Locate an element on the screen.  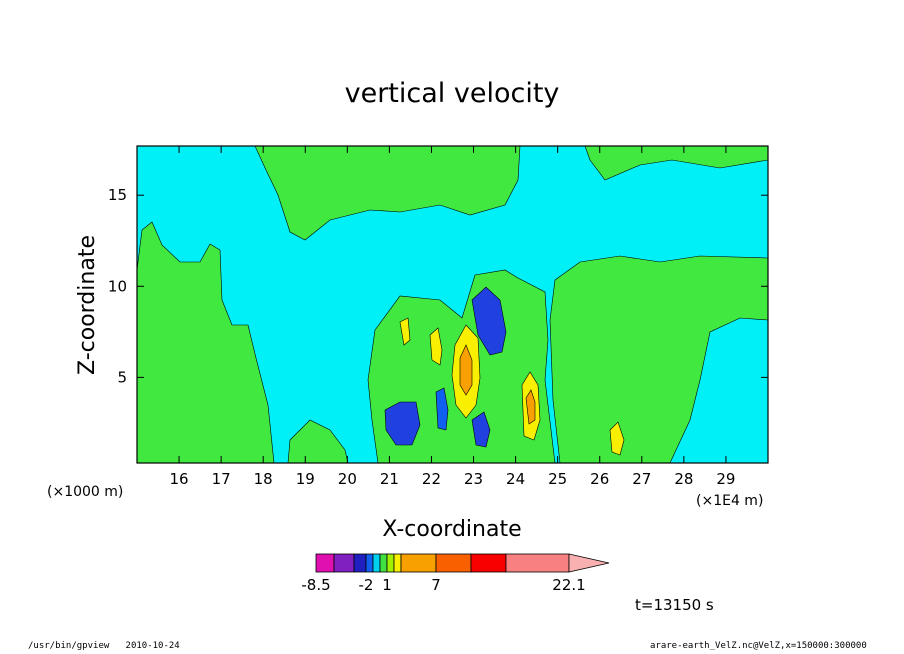
y-tick-label: 15 is located at coordinates (117, 195).